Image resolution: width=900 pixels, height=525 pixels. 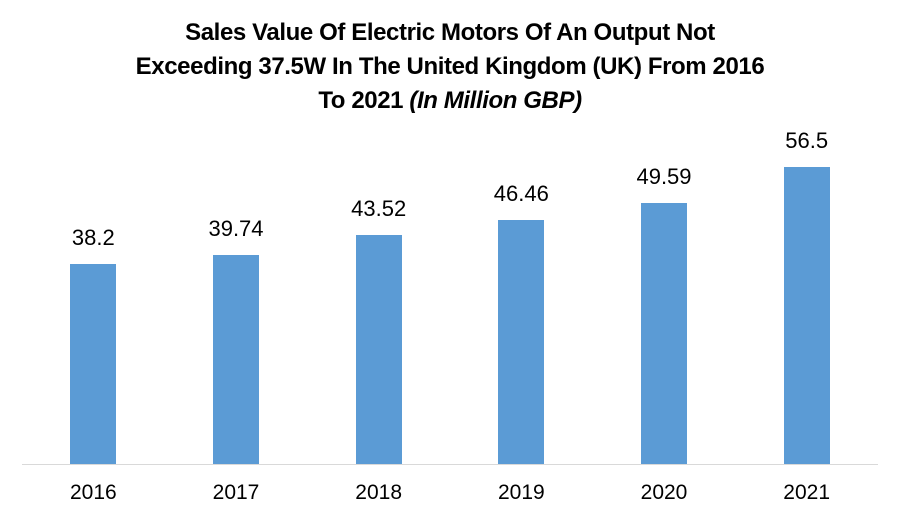 What do you see at coordinates (495, 100) in the screenshot?
I see `title-units: (In Million GBP)` at bounding box center [495, 100].